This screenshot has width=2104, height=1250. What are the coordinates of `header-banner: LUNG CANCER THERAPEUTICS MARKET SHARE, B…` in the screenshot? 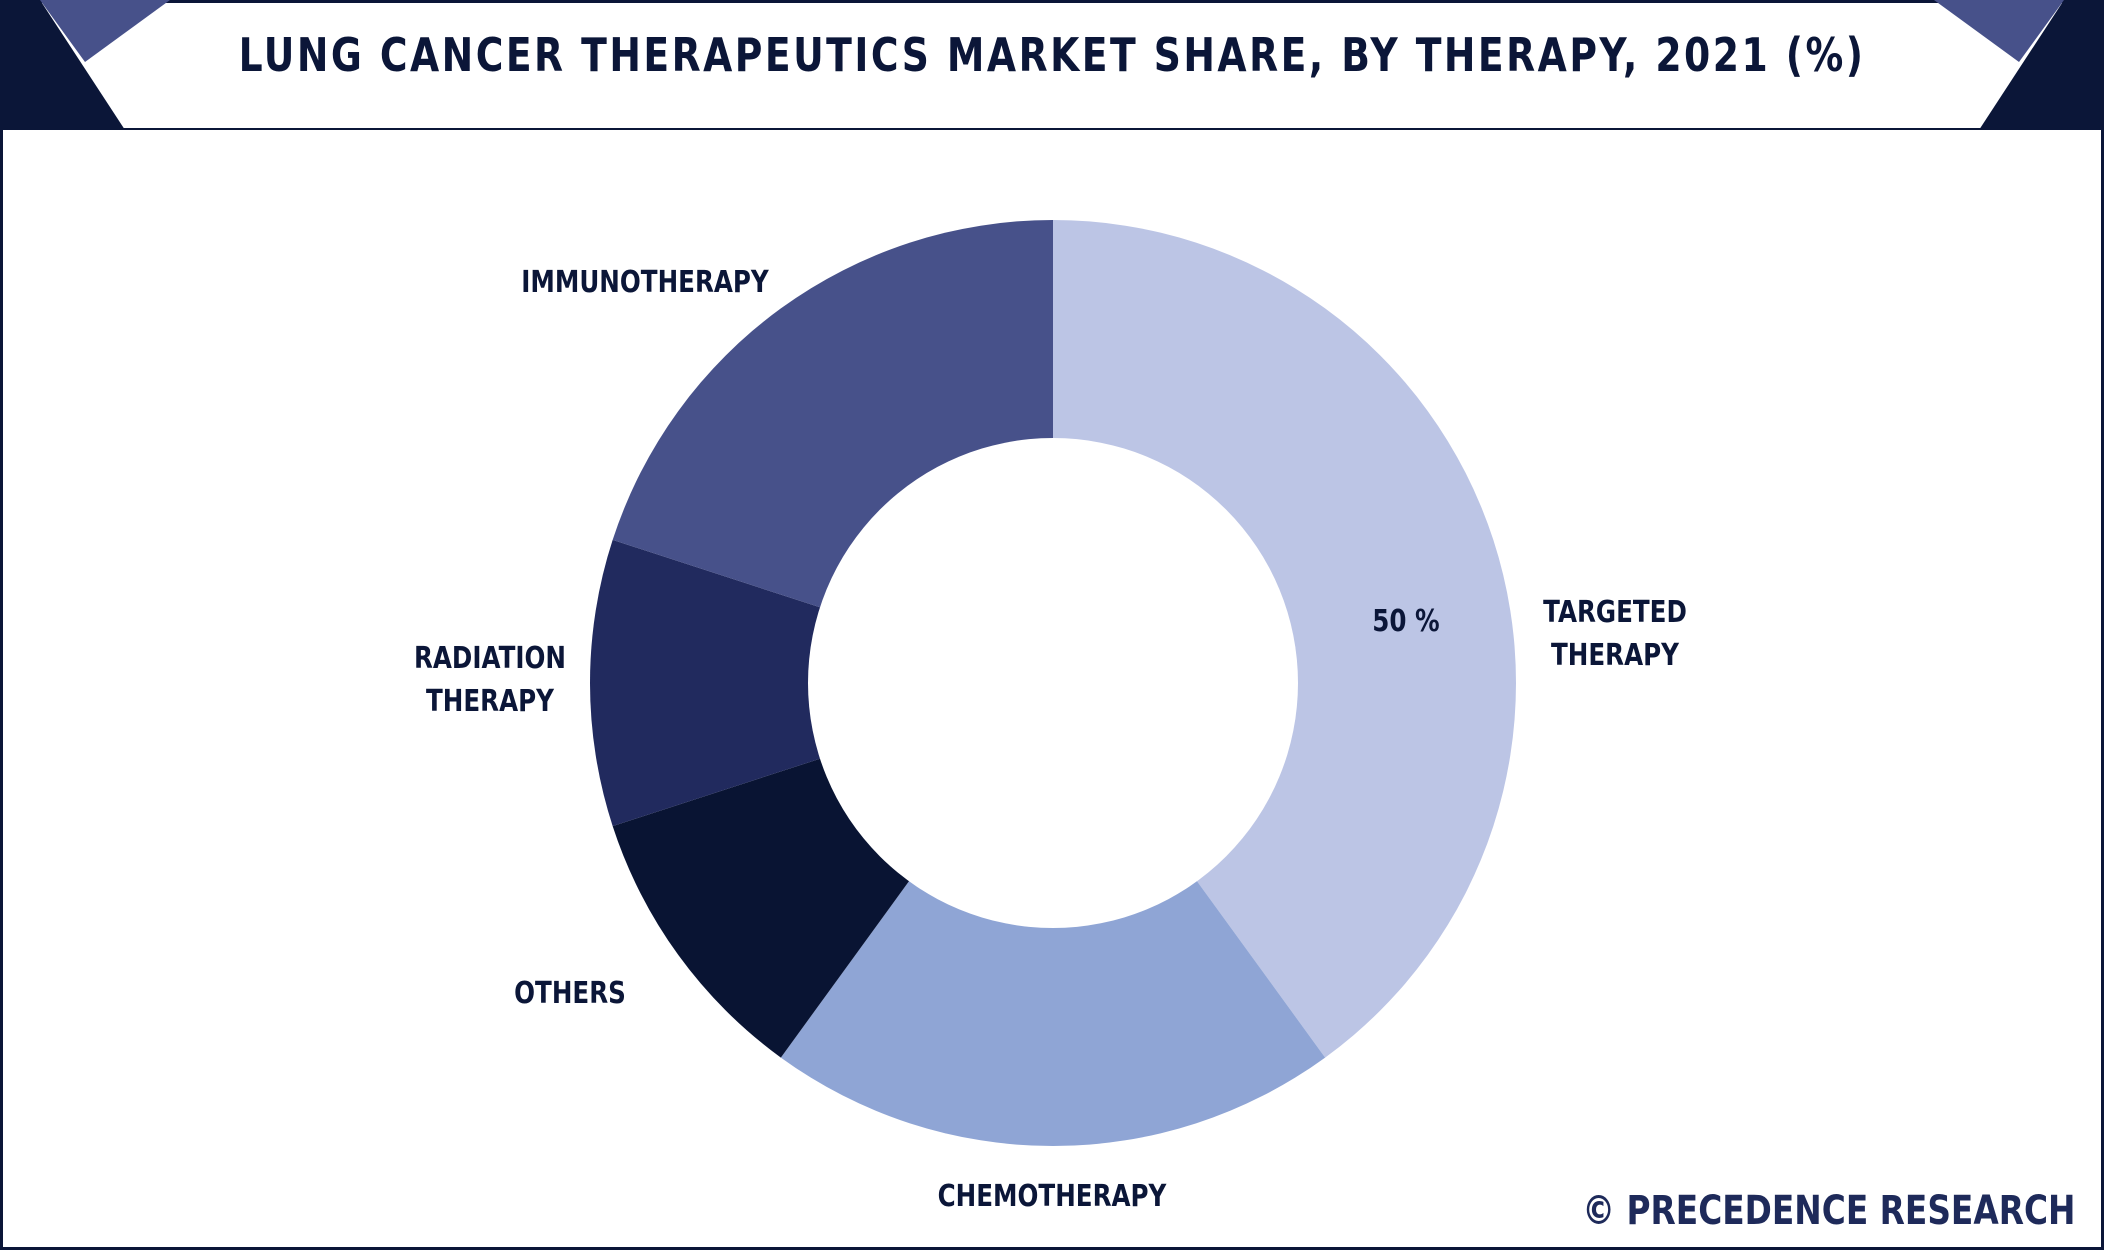 It's located at (1052, 65).